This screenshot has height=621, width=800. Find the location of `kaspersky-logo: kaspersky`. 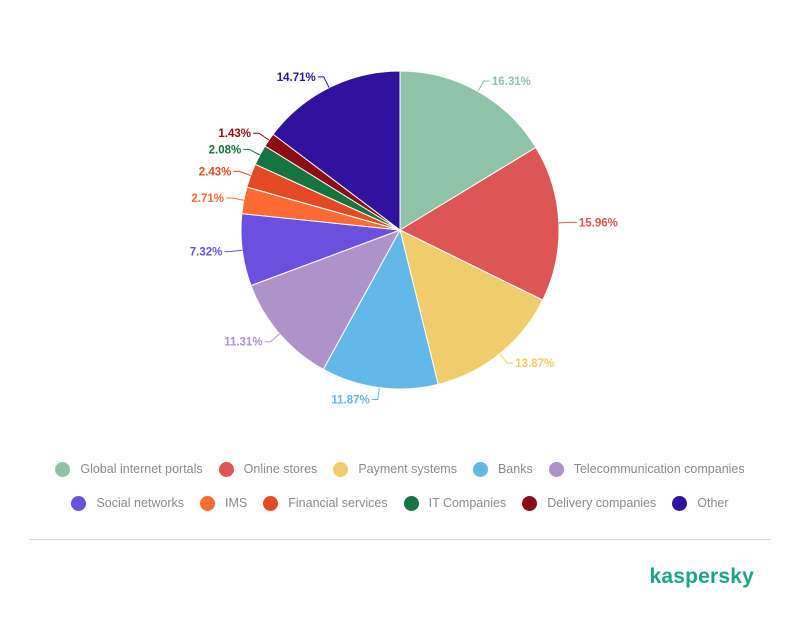

kaspersky-logo: kaspersky is located at coordinates (701, 576).